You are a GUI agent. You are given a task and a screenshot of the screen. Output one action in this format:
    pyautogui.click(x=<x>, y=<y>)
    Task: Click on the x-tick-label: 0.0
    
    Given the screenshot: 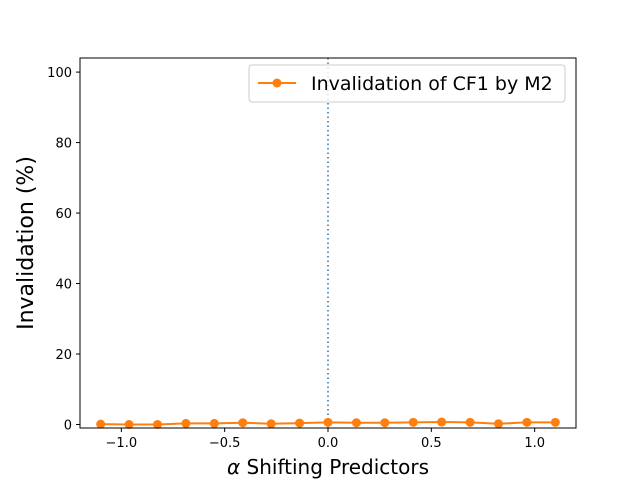 What is the action you would take?
    pyautogui.click(x=328, y=443)
    